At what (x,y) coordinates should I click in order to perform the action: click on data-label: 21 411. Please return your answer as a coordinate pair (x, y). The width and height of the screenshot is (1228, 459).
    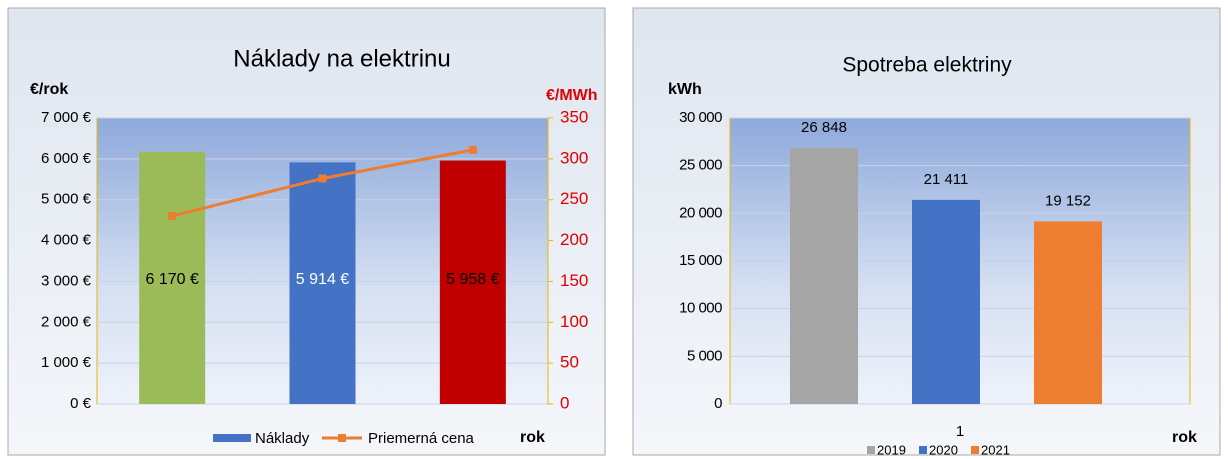
    Looking at the image, I should click on (946, 179).